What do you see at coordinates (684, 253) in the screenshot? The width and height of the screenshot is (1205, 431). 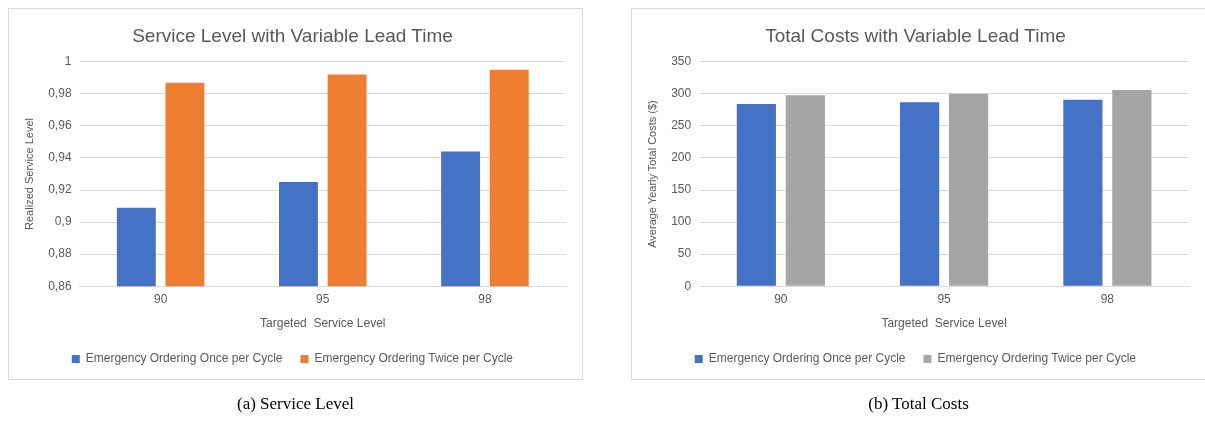 I see `y-tick-label: 50` at bounding box center [684, 253].